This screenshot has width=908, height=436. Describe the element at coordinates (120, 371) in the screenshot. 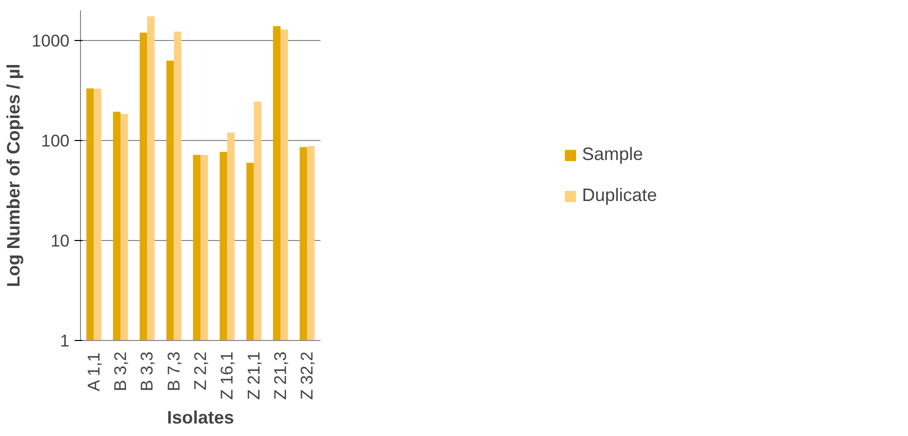

I see `x-tick-label: B 3,2` at that location.